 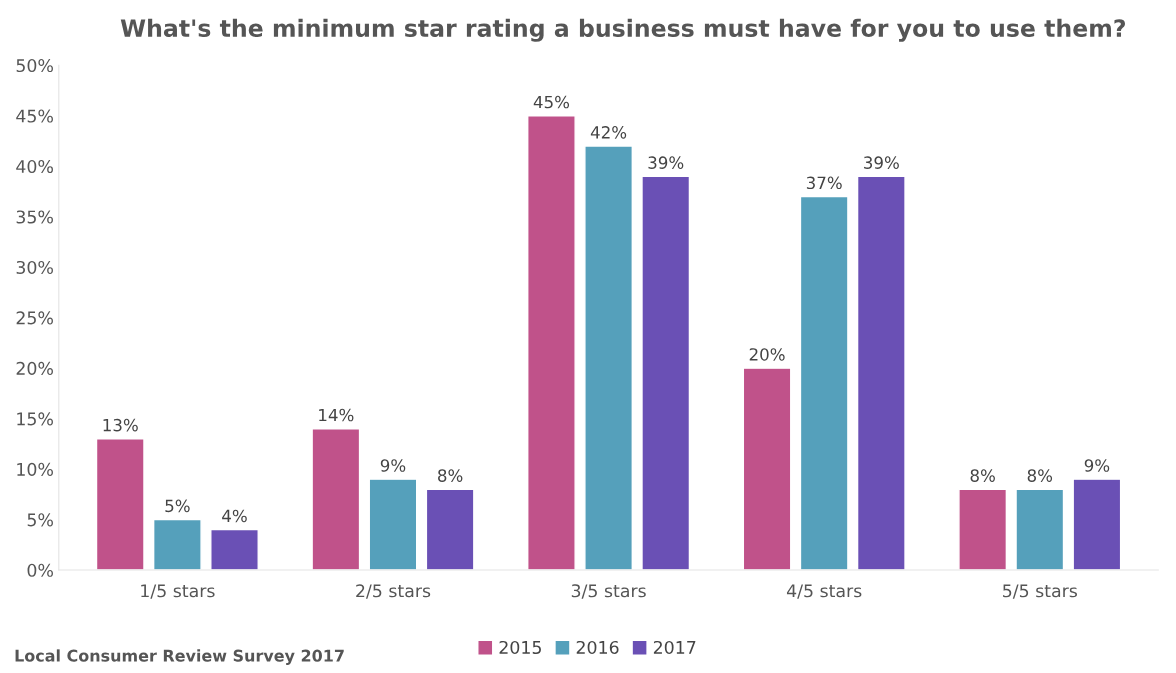 I want to click on y-tick-label: 25%, so click(x=34, y=318).